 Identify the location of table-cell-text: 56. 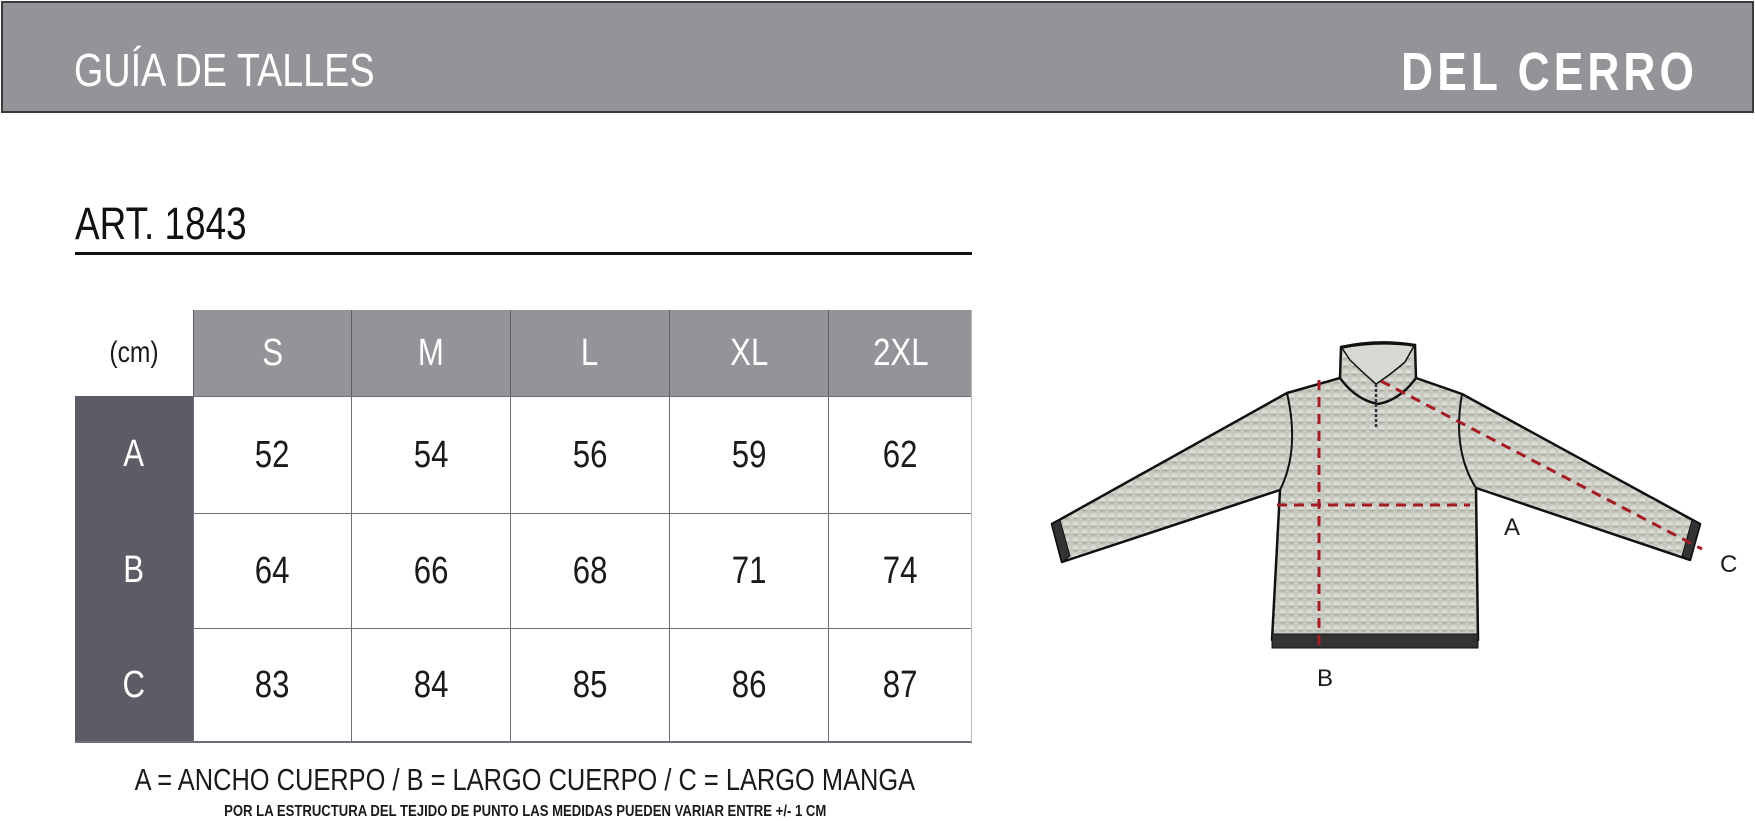
(590, 454).